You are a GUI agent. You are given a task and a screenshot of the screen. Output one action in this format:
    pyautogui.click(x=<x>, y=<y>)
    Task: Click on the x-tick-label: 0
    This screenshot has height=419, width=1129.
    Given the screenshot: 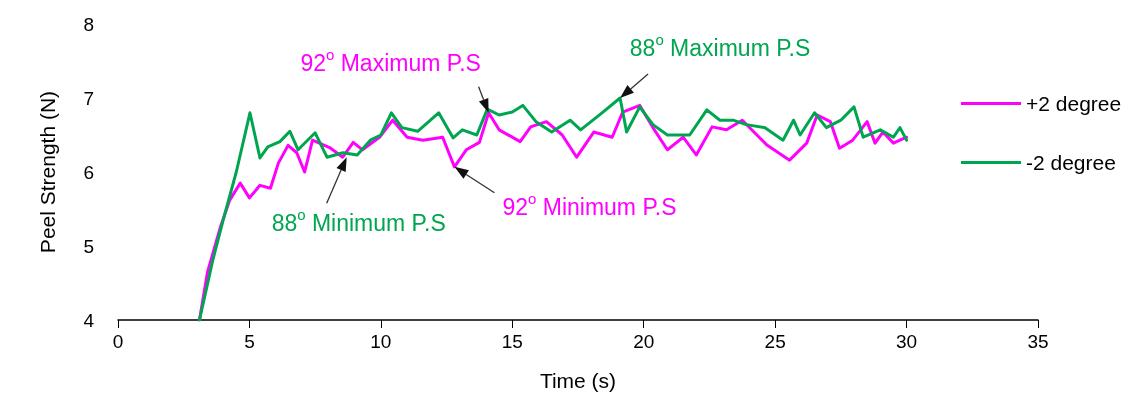 What is the action you would take?
    pyautogui.click(x=118, y=341)
    